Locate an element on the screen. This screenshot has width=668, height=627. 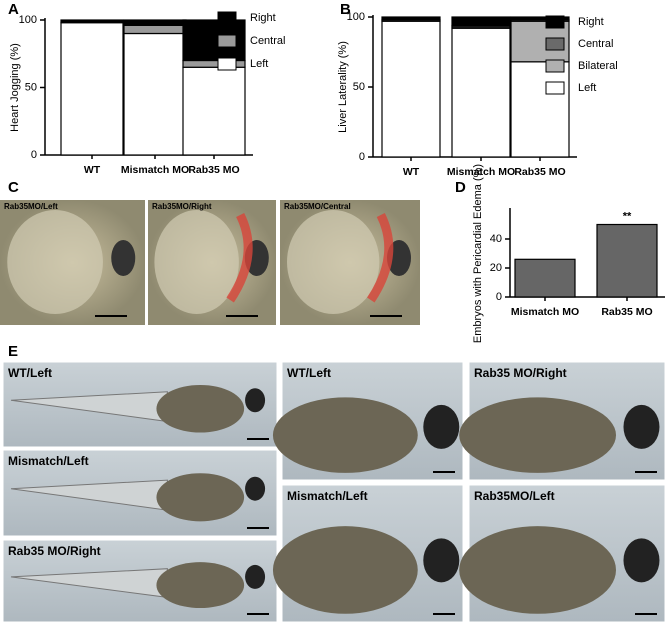
panel-letter: B is located at coordinates (345, 9).